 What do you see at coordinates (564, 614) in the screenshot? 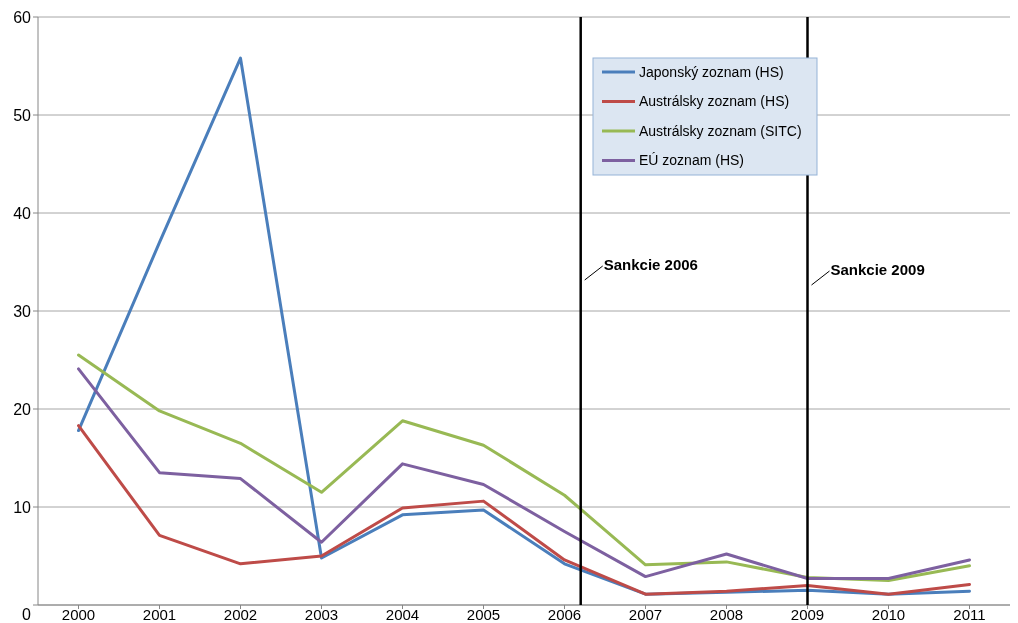
I see `x-tick-label: 2006` at bounding box center [564, 614].